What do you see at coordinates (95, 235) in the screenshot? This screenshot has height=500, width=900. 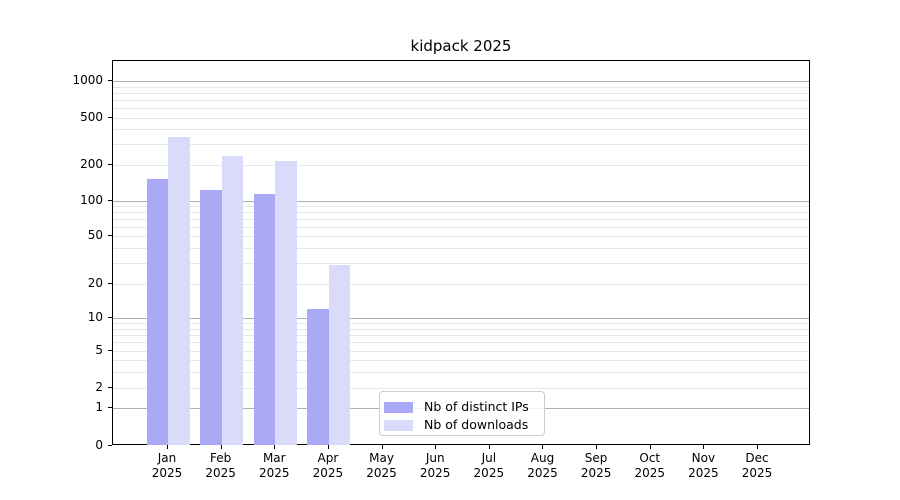 I see `y-tick-label: 50` at bounding box center [95, 235].